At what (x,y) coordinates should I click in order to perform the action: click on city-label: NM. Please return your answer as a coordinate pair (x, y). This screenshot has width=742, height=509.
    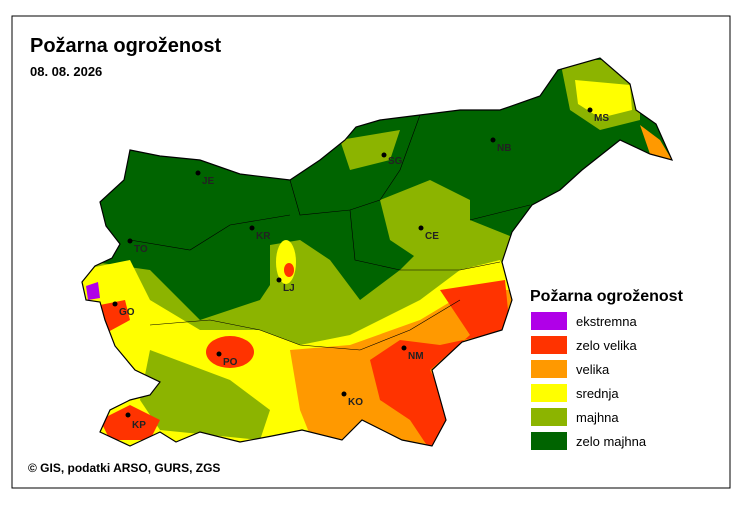
    Looking at the image, I should click on (416, 356).